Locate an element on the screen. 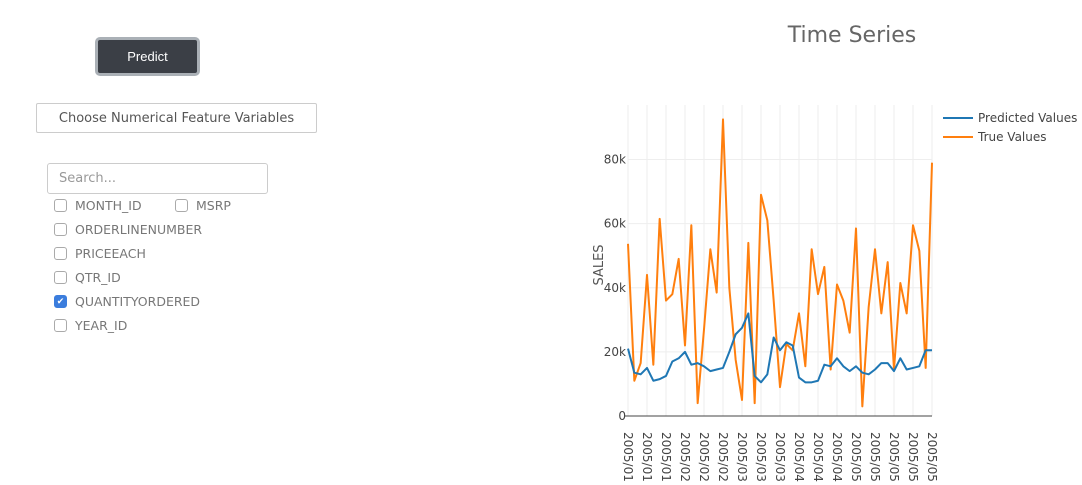 This screenshot has width=1082, height=485. feature-option-qtr_id: QTR_ID is located at coordinates (87, 277).